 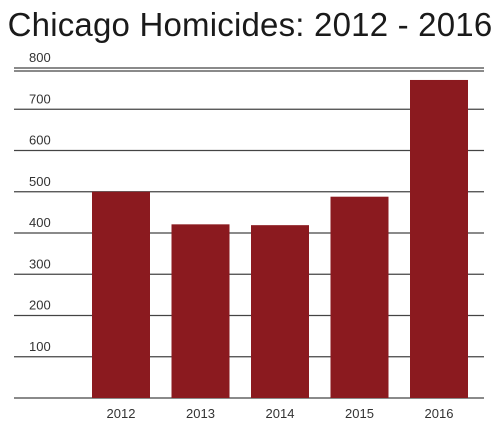 I want to click on x-tick-label-2013: 2013, so click(x=200, y=413).